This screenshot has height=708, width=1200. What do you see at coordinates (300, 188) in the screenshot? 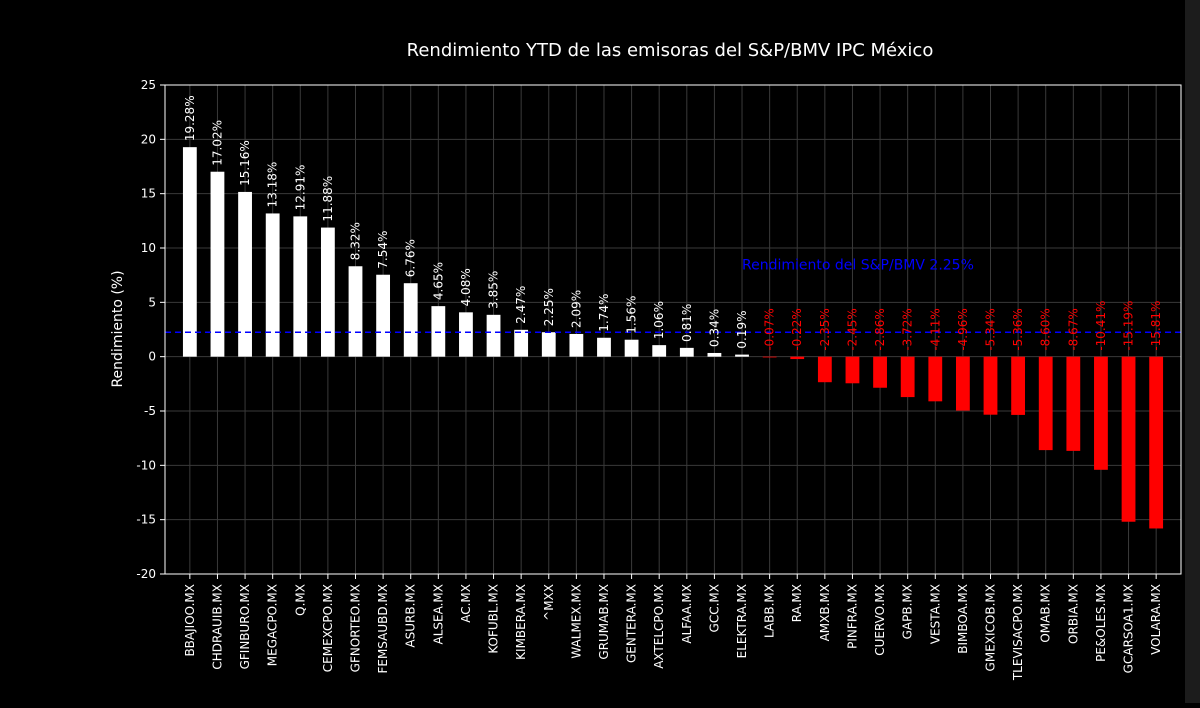
I see `bar-value-label: 12.91%` at bounding box center [300, 188].